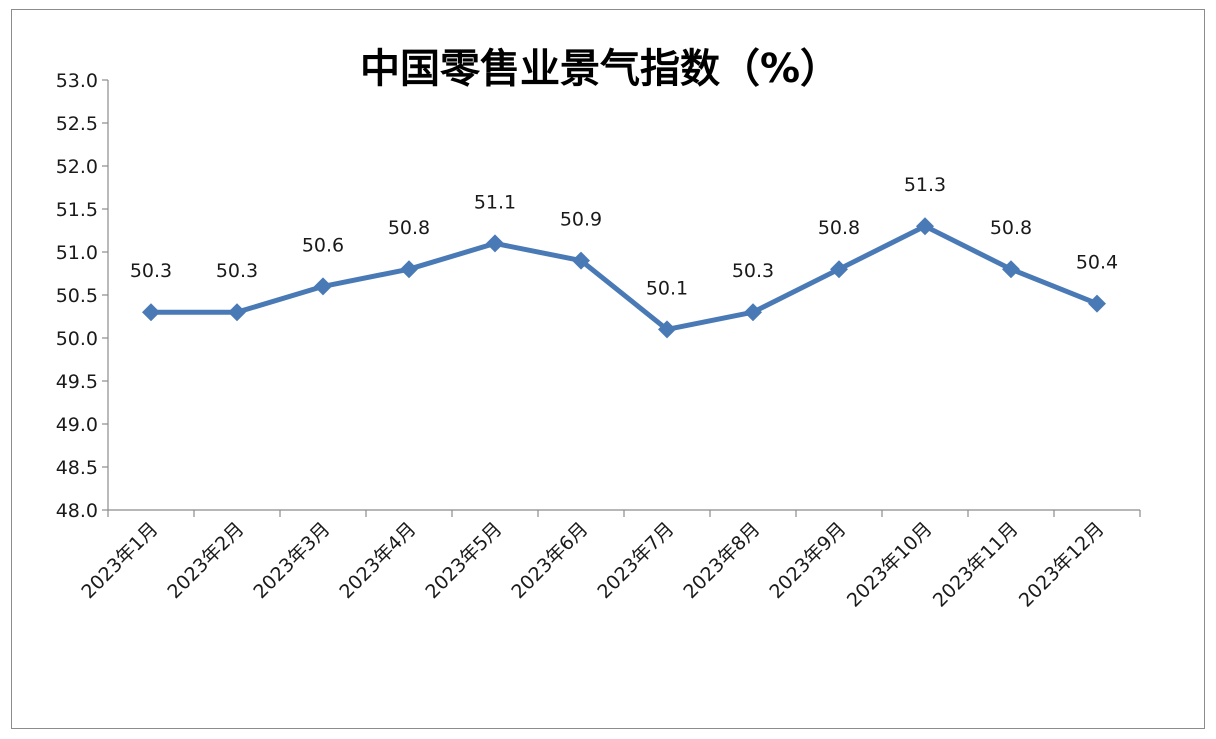 The height and width of the screenshot is (739, 1216). Describe the element at coordinates (77, 339) in the screenshot. I see `y-tick-label: 50.0` at that location.